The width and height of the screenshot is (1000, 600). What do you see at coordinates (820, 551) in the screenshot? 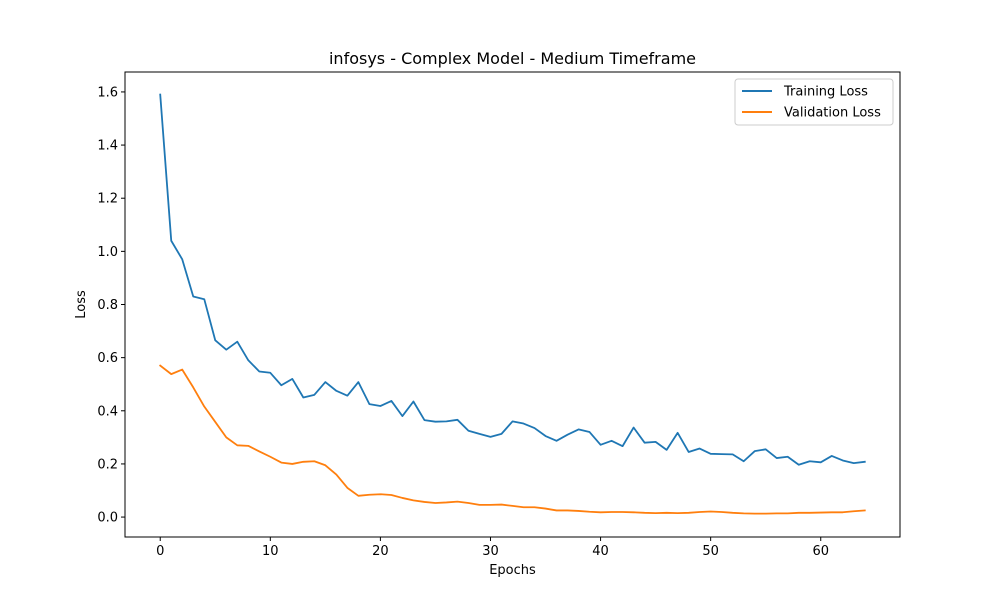
I see `x-tick-label: 60` at bounding box center [820, 551].